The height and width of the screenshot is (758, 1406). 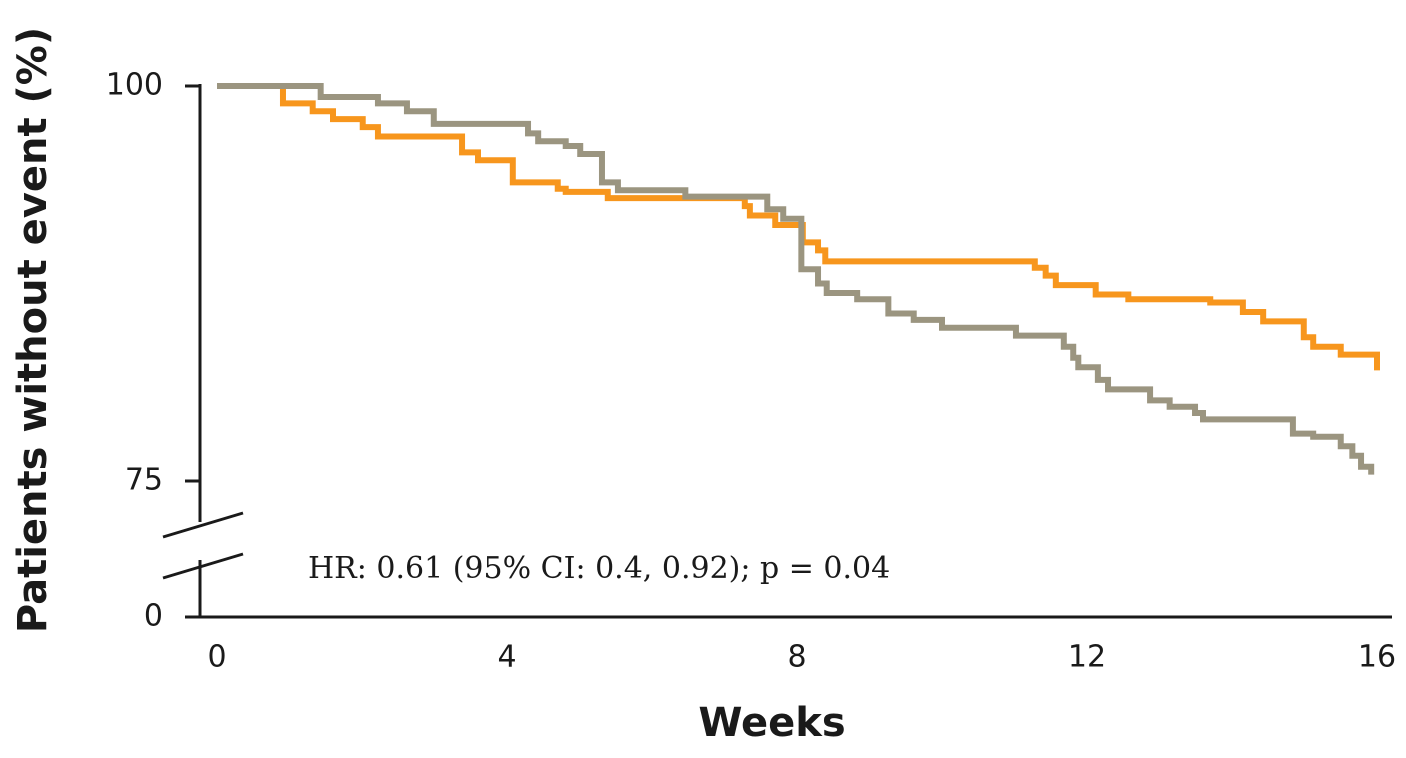 I want to click on y-axis-title: Patients without event (%), so click(x=33, y=330).